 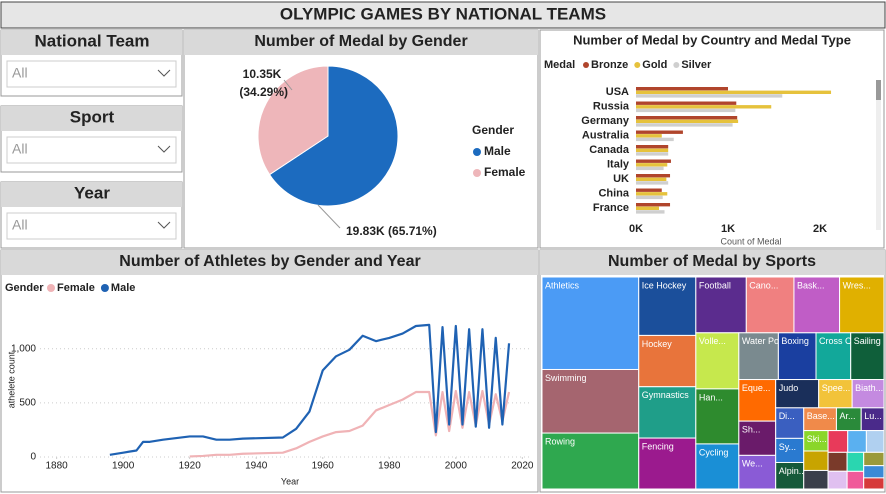 I want to click on tile-label: Hockey, so click(x=657, y=344).